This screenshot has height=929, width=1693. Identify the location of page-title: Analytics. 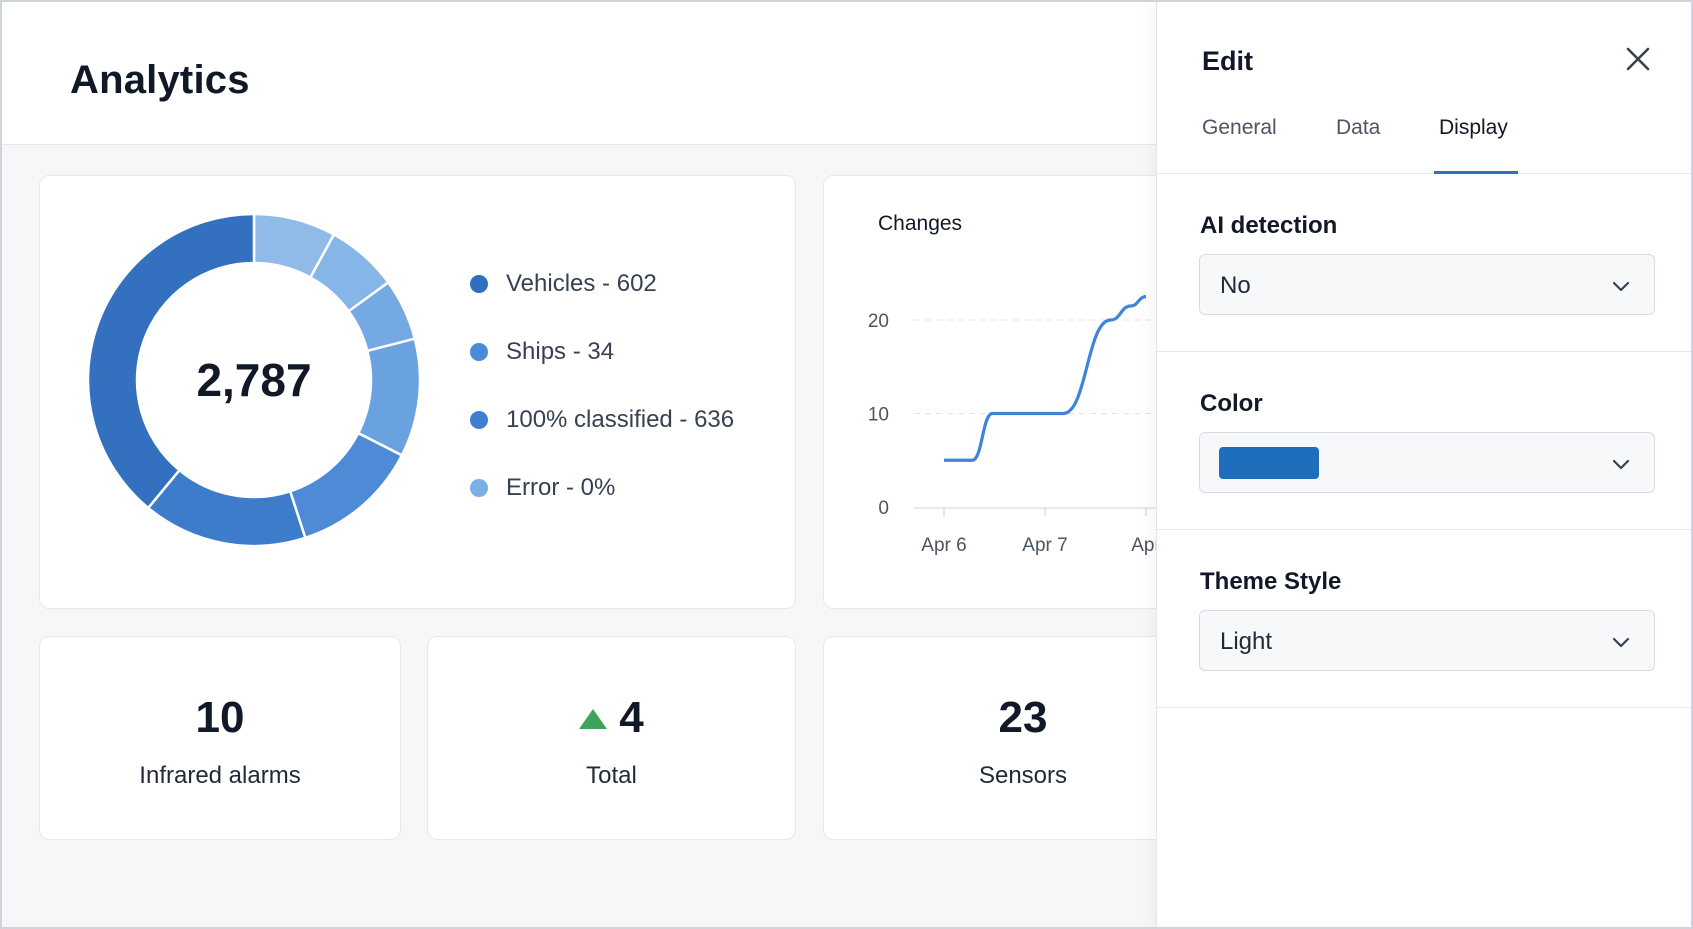
(160, 80).